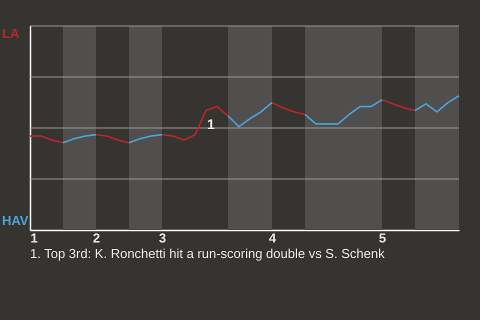 Image resolution: width=480 pixels, height=320 pixels. What do you see at coordinates (96, 238) in the screenshot?
I see `x-tick-label: 2` at bounding box center [96, 238].